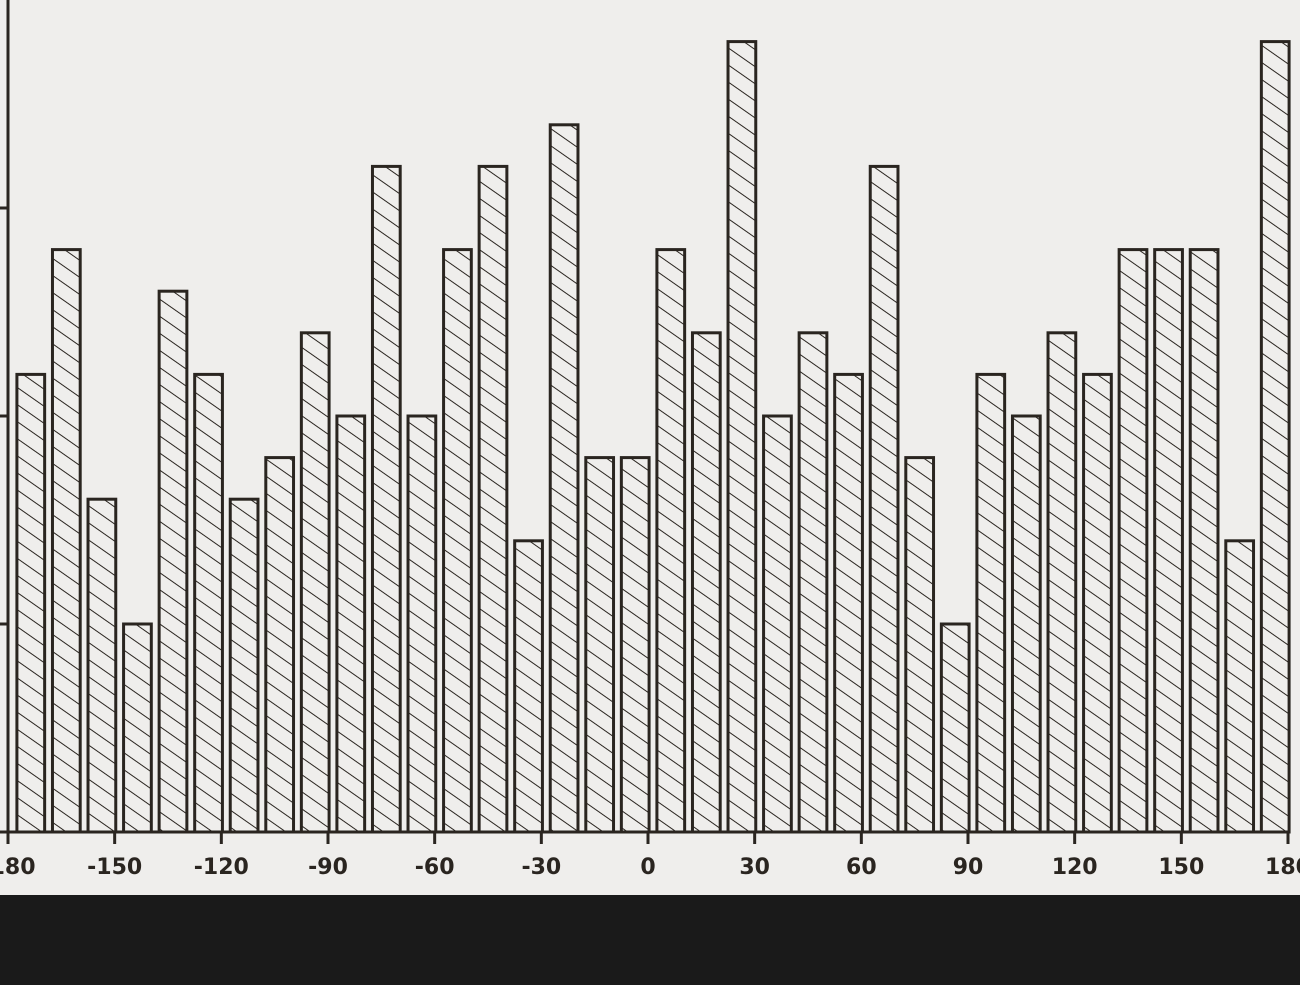  Describe the element at coordinates (861, 867) in the screenshot. I see `x-tick-label: 60` at that location.